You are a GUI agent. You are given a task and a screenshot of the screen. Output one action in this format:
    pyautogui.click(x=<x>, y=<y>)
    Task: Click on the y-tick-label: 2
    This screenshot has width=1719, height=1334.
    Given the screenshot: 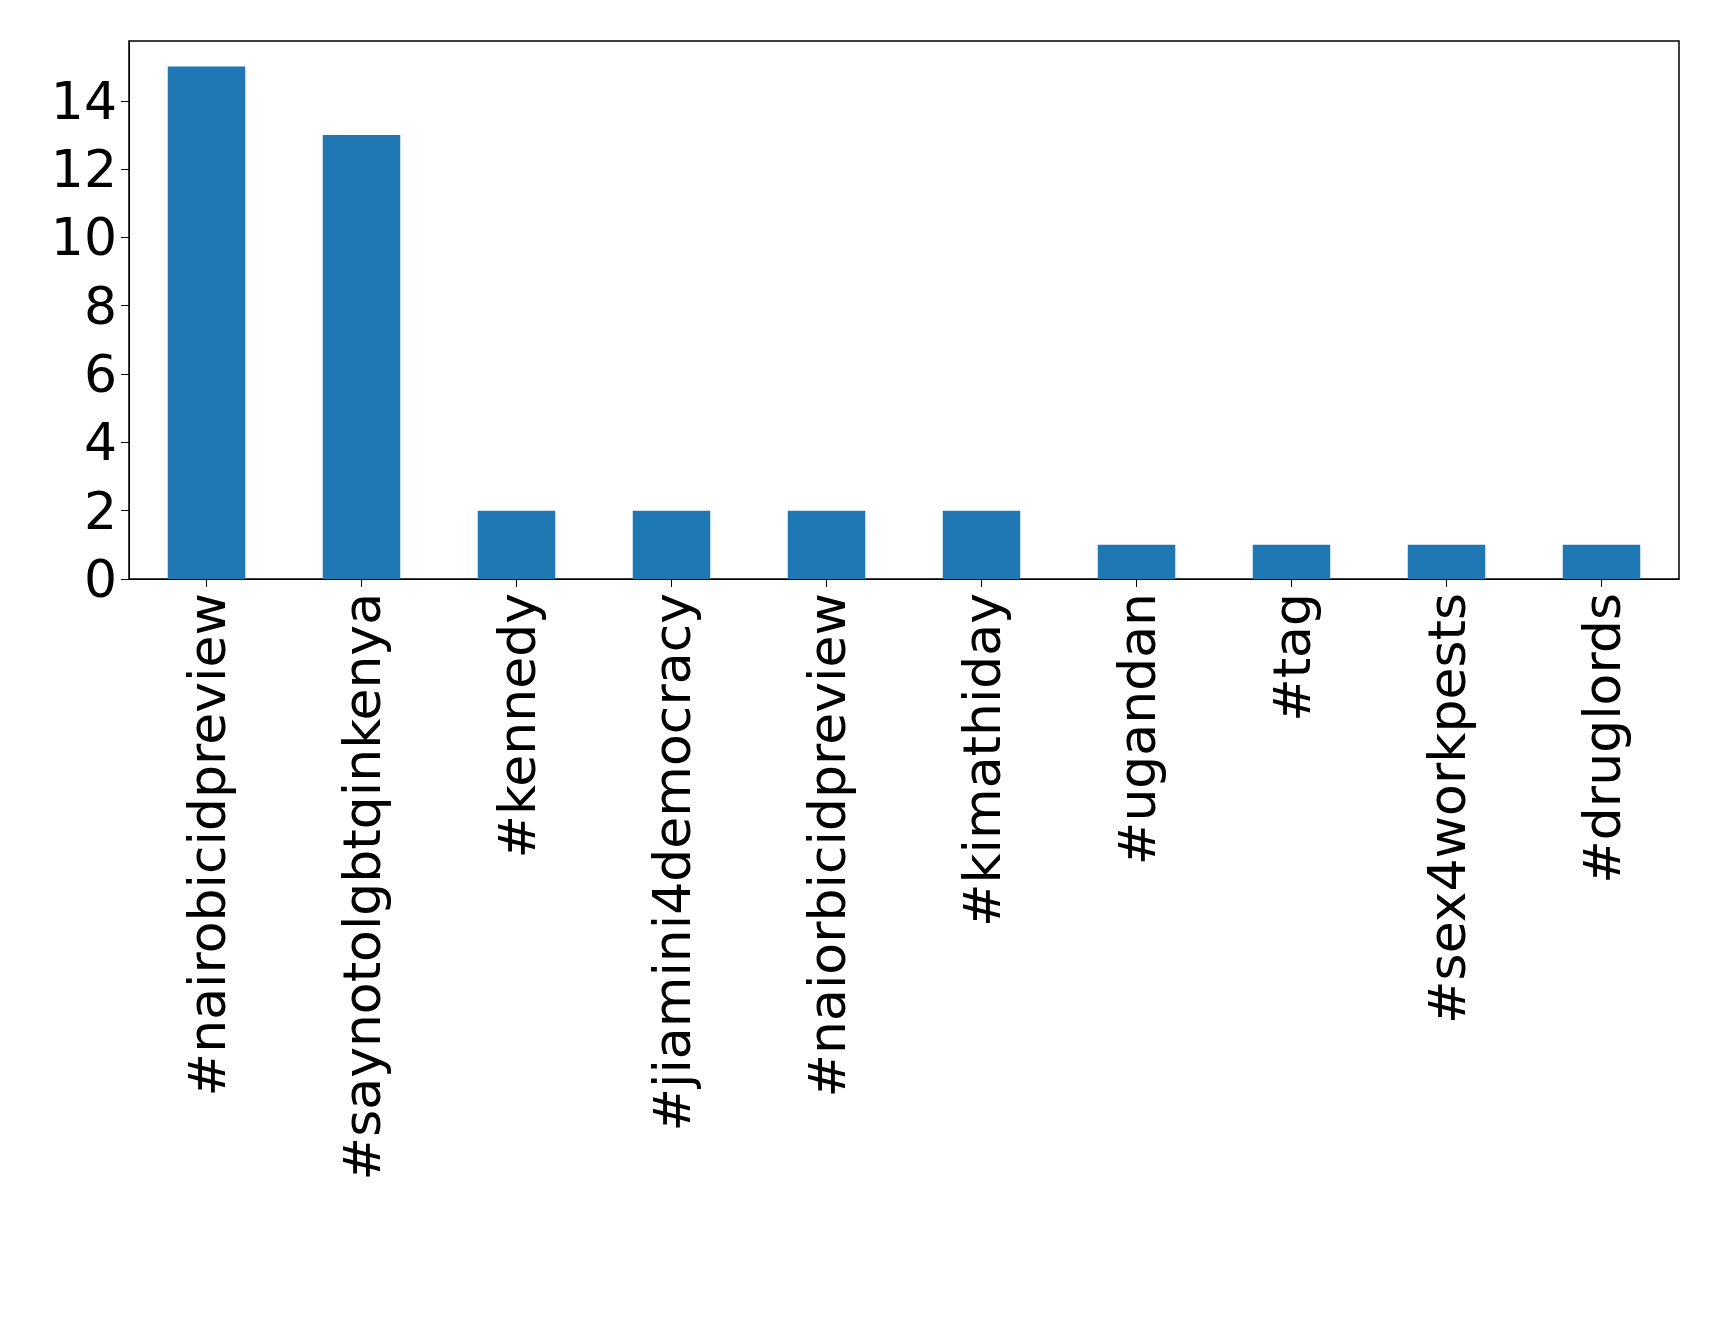 What is the action you would take?
    pyautogui.click(x=100, y=510)
    